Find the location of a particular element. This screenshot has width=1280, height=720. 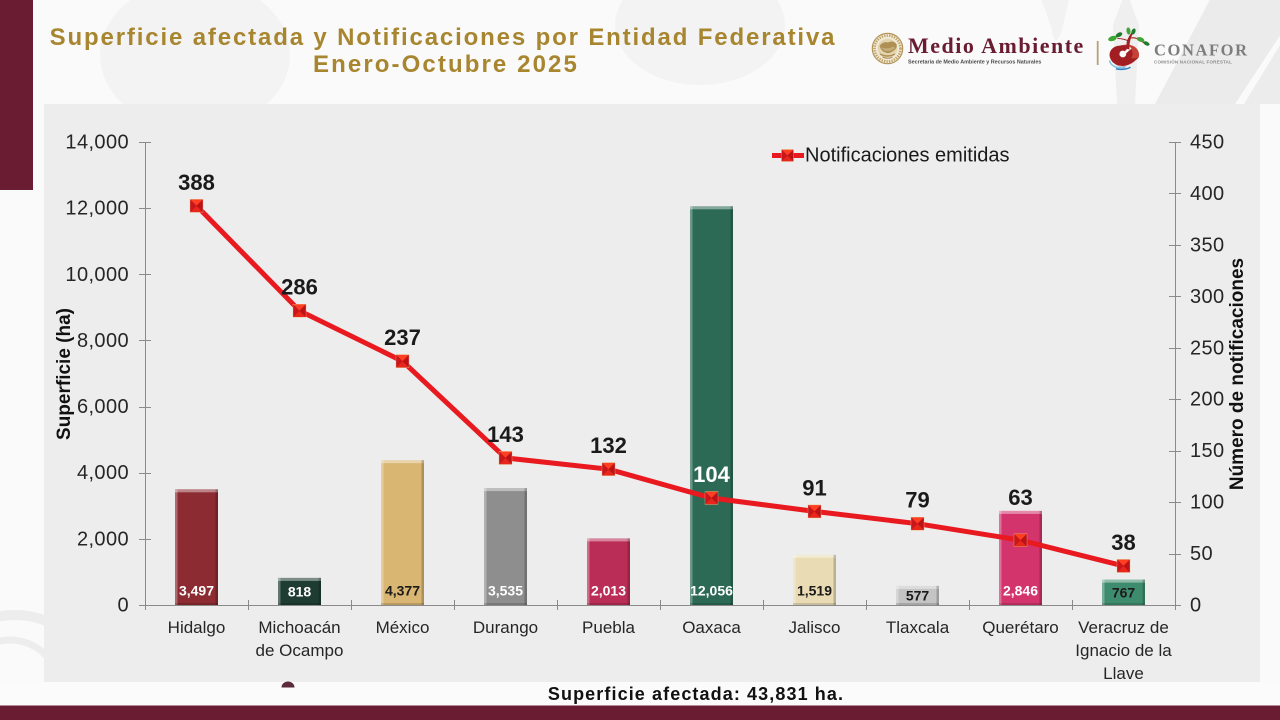

svg-text: Superficie (ha) is located at coordinates (64, 374).